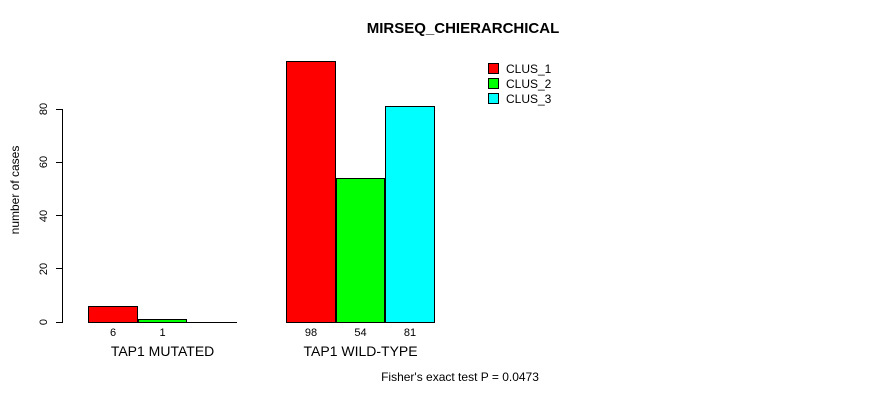  I want to click on chart-title: MIRSEQ_CHIERARCHICAL, so click(463, 28).